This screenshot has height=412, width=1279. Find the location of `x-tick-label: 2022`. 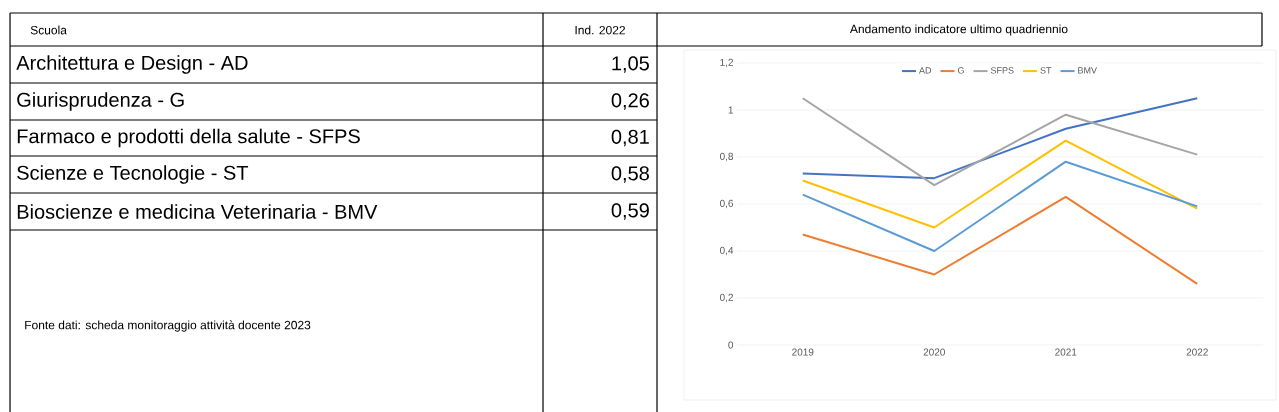

x-tick-label: 2022 is located at coordinates (1197, 352).